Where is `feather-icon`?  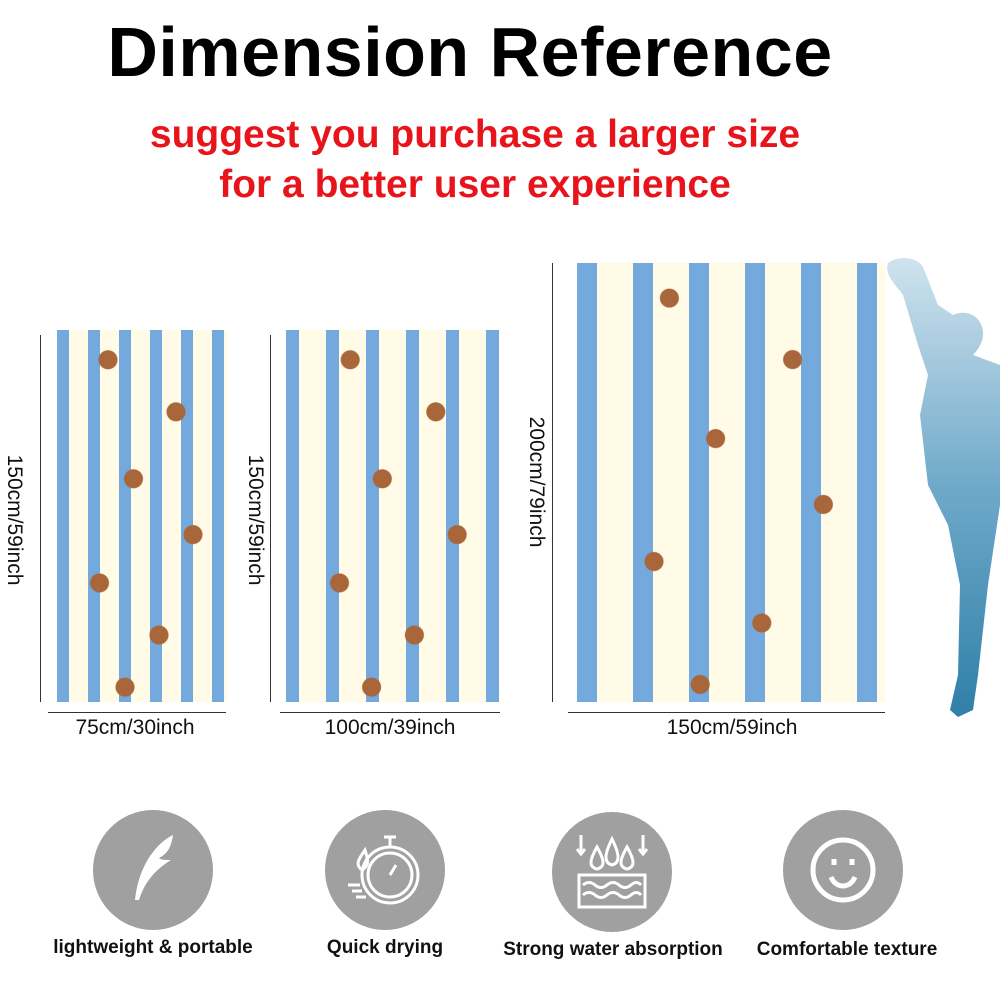
feather-icon is located at coordinates (154, 867).